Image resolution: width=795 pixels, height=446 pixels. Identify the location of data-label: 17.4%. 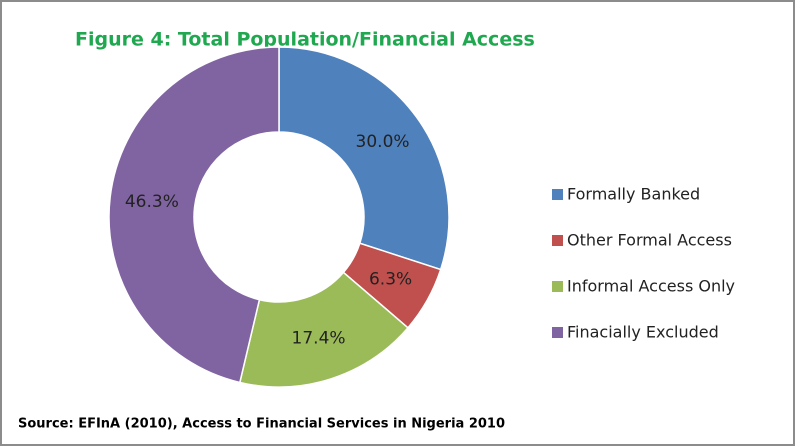
(319, 339).